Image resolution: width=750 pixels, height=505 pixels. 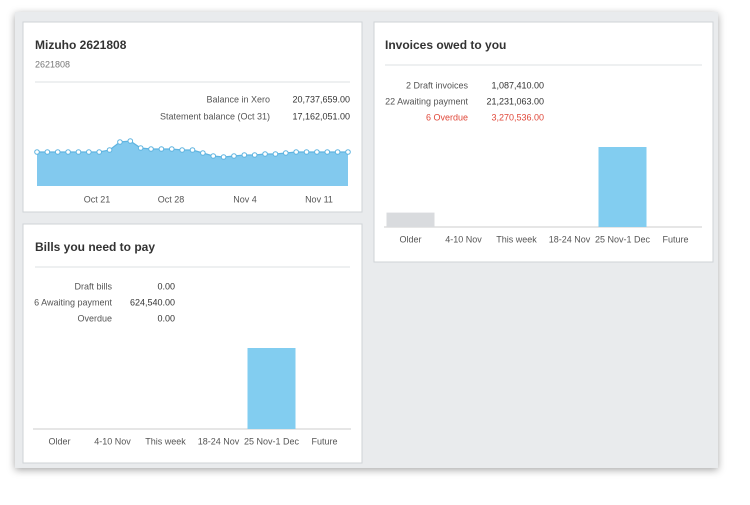 What do you see at coordinates (245, 199) in the screenshot?
I see `x-tick-label: Nov 4` at bounding box center [245, 199].